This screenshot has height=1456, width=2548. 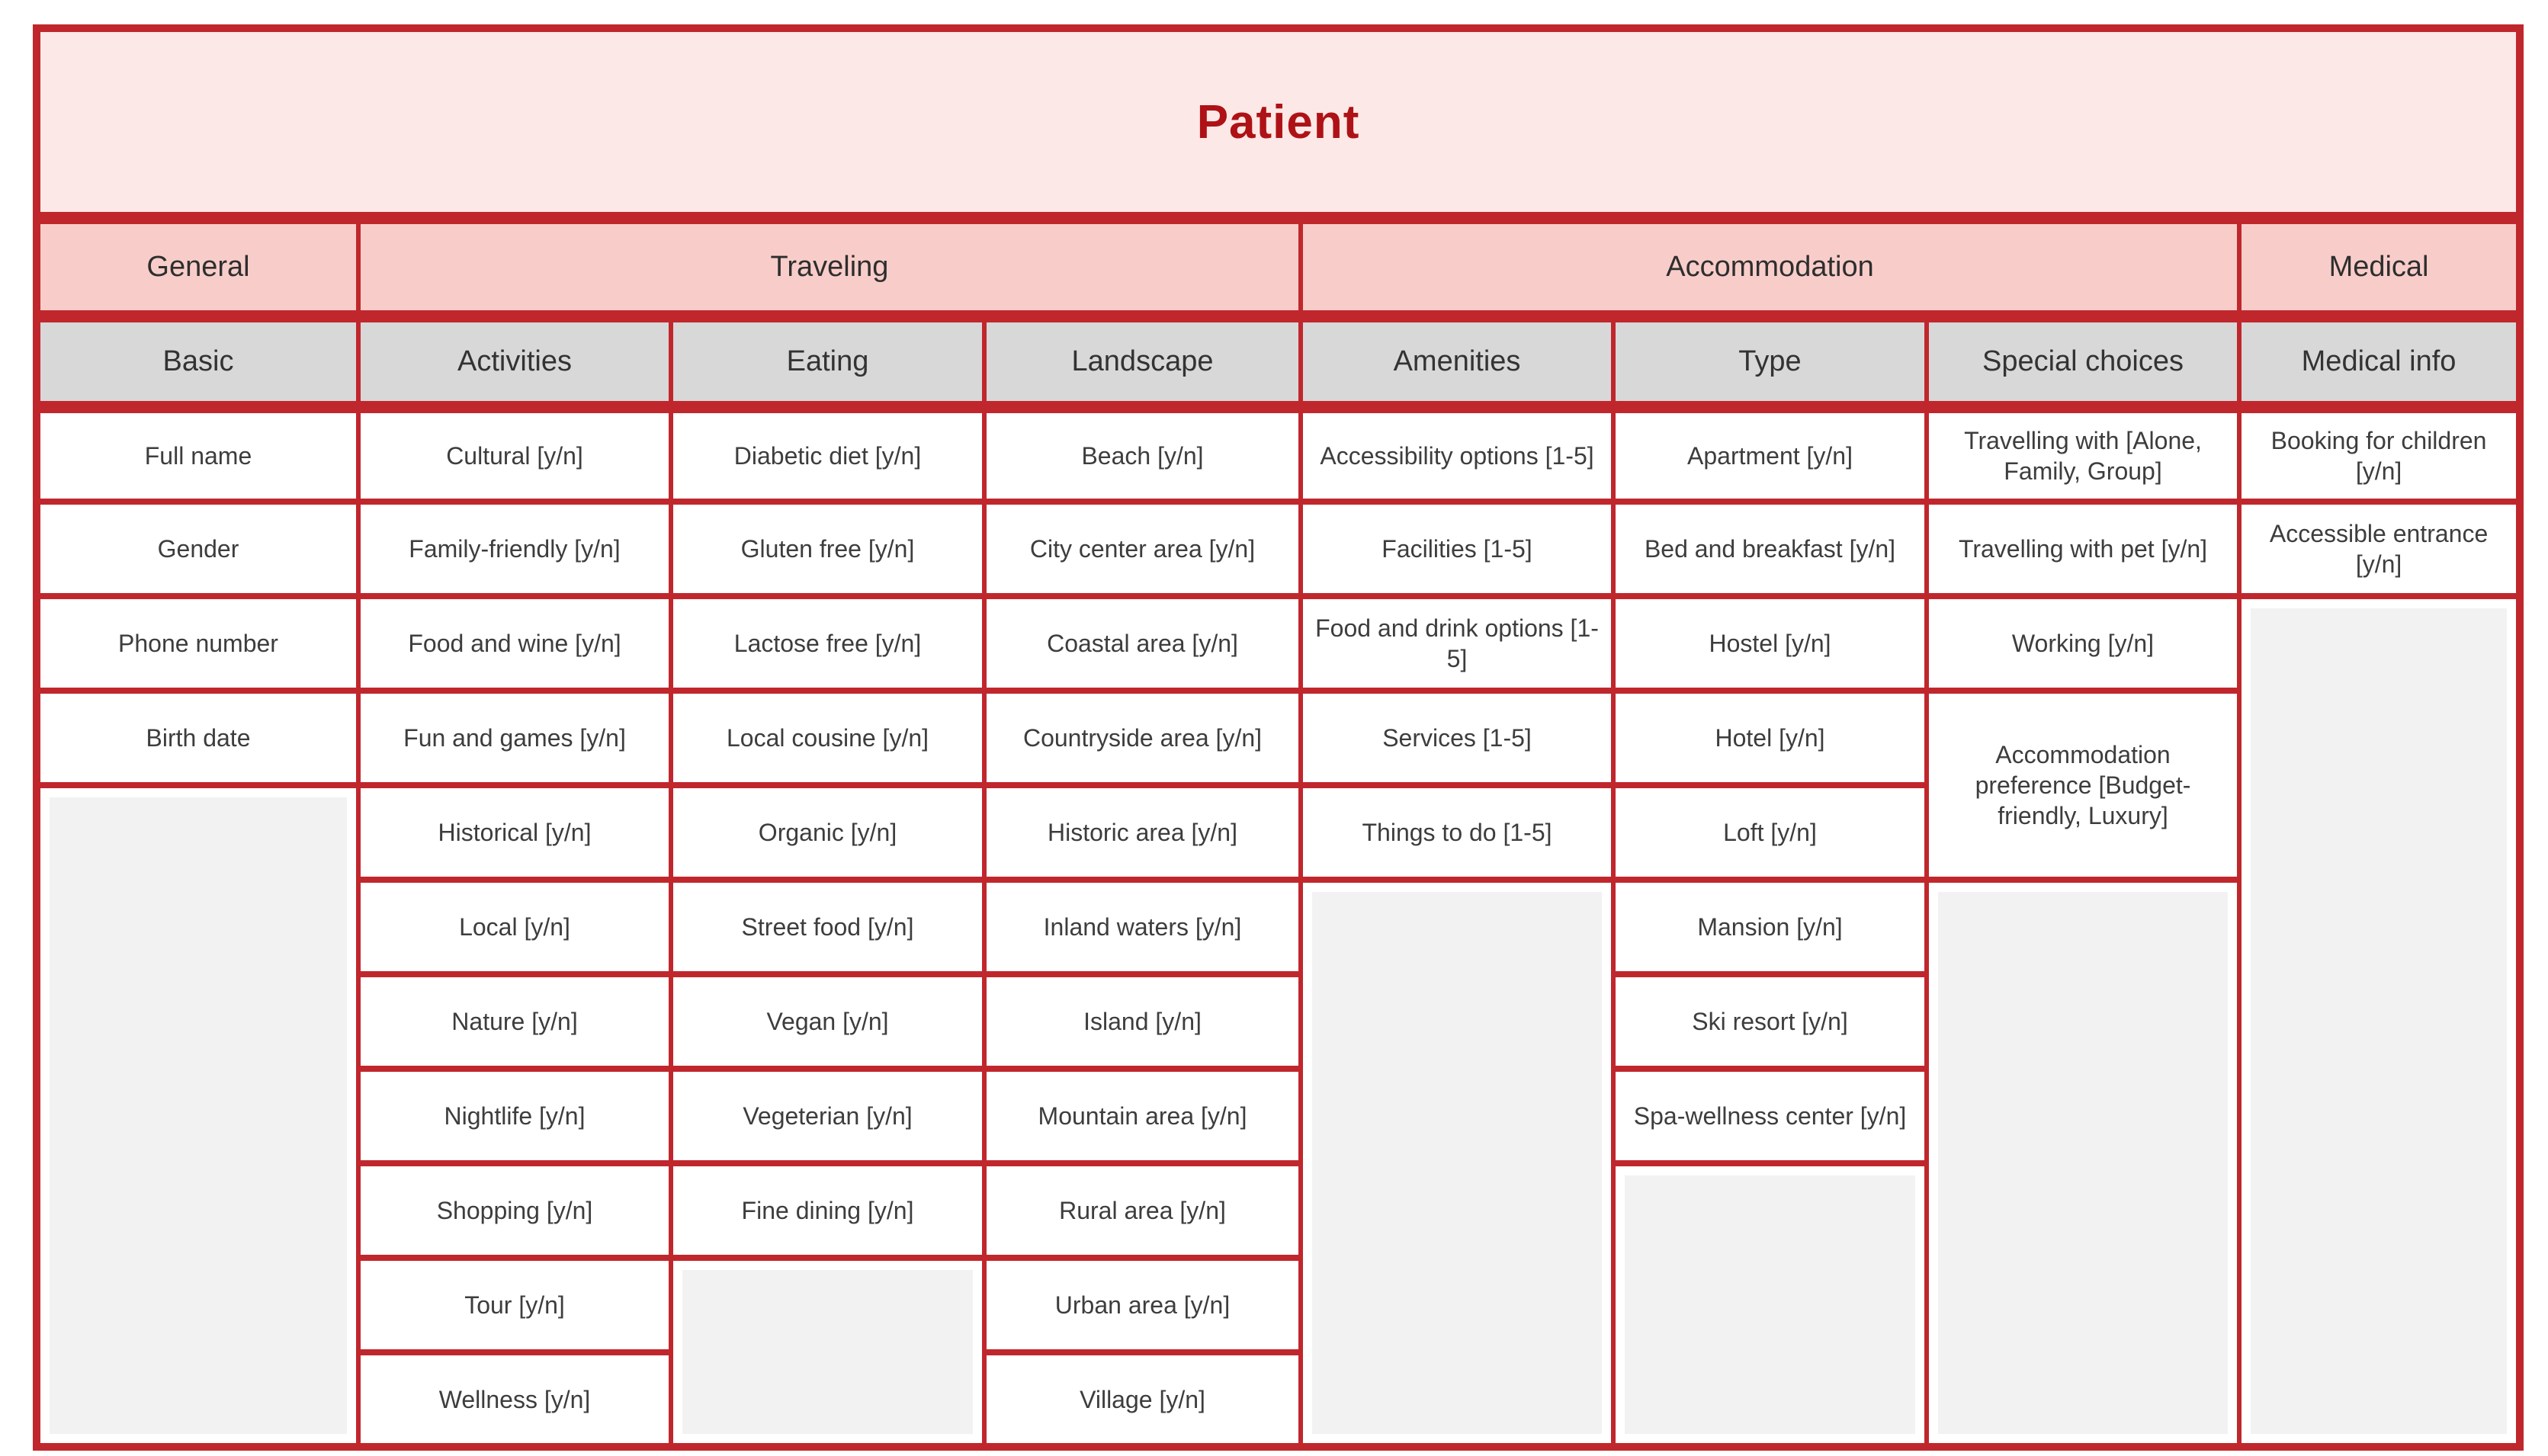 I want to click on cell-label: Street food [y/n], so click(x=827, y=927).